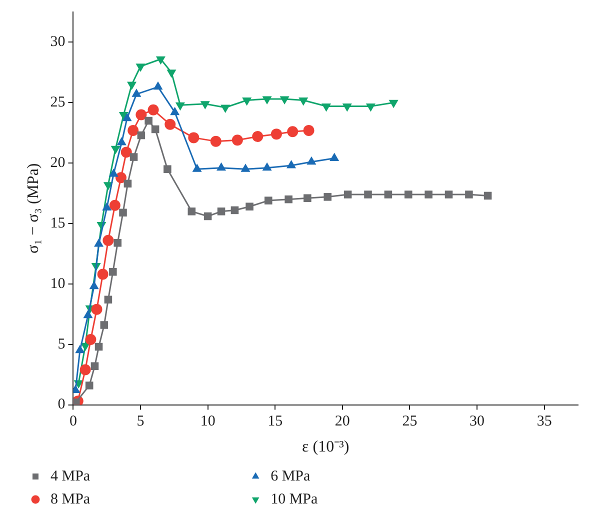 The width and height of the screenshot is (603, 517). What do you see at coordinates (58, 163) in the screenshot?
I see `y-tick-label: 20` at bounding box center [58, 163].